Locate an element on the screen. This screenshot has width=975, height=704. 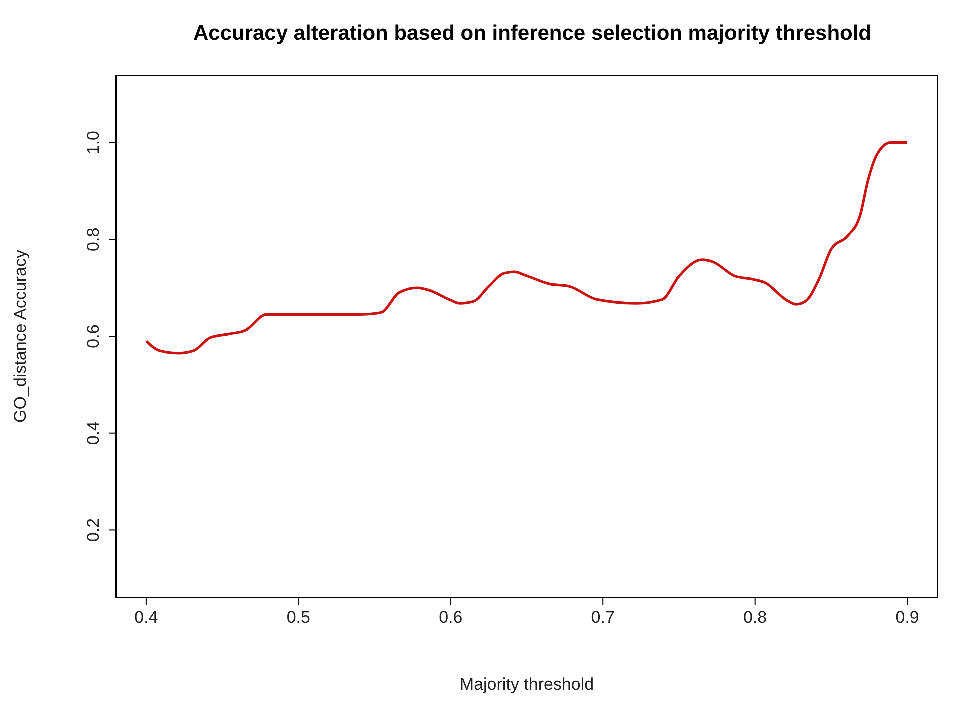
chart-title: Accuracy alteration based on inference selection majority threshold is located at coordinates (532, 34).